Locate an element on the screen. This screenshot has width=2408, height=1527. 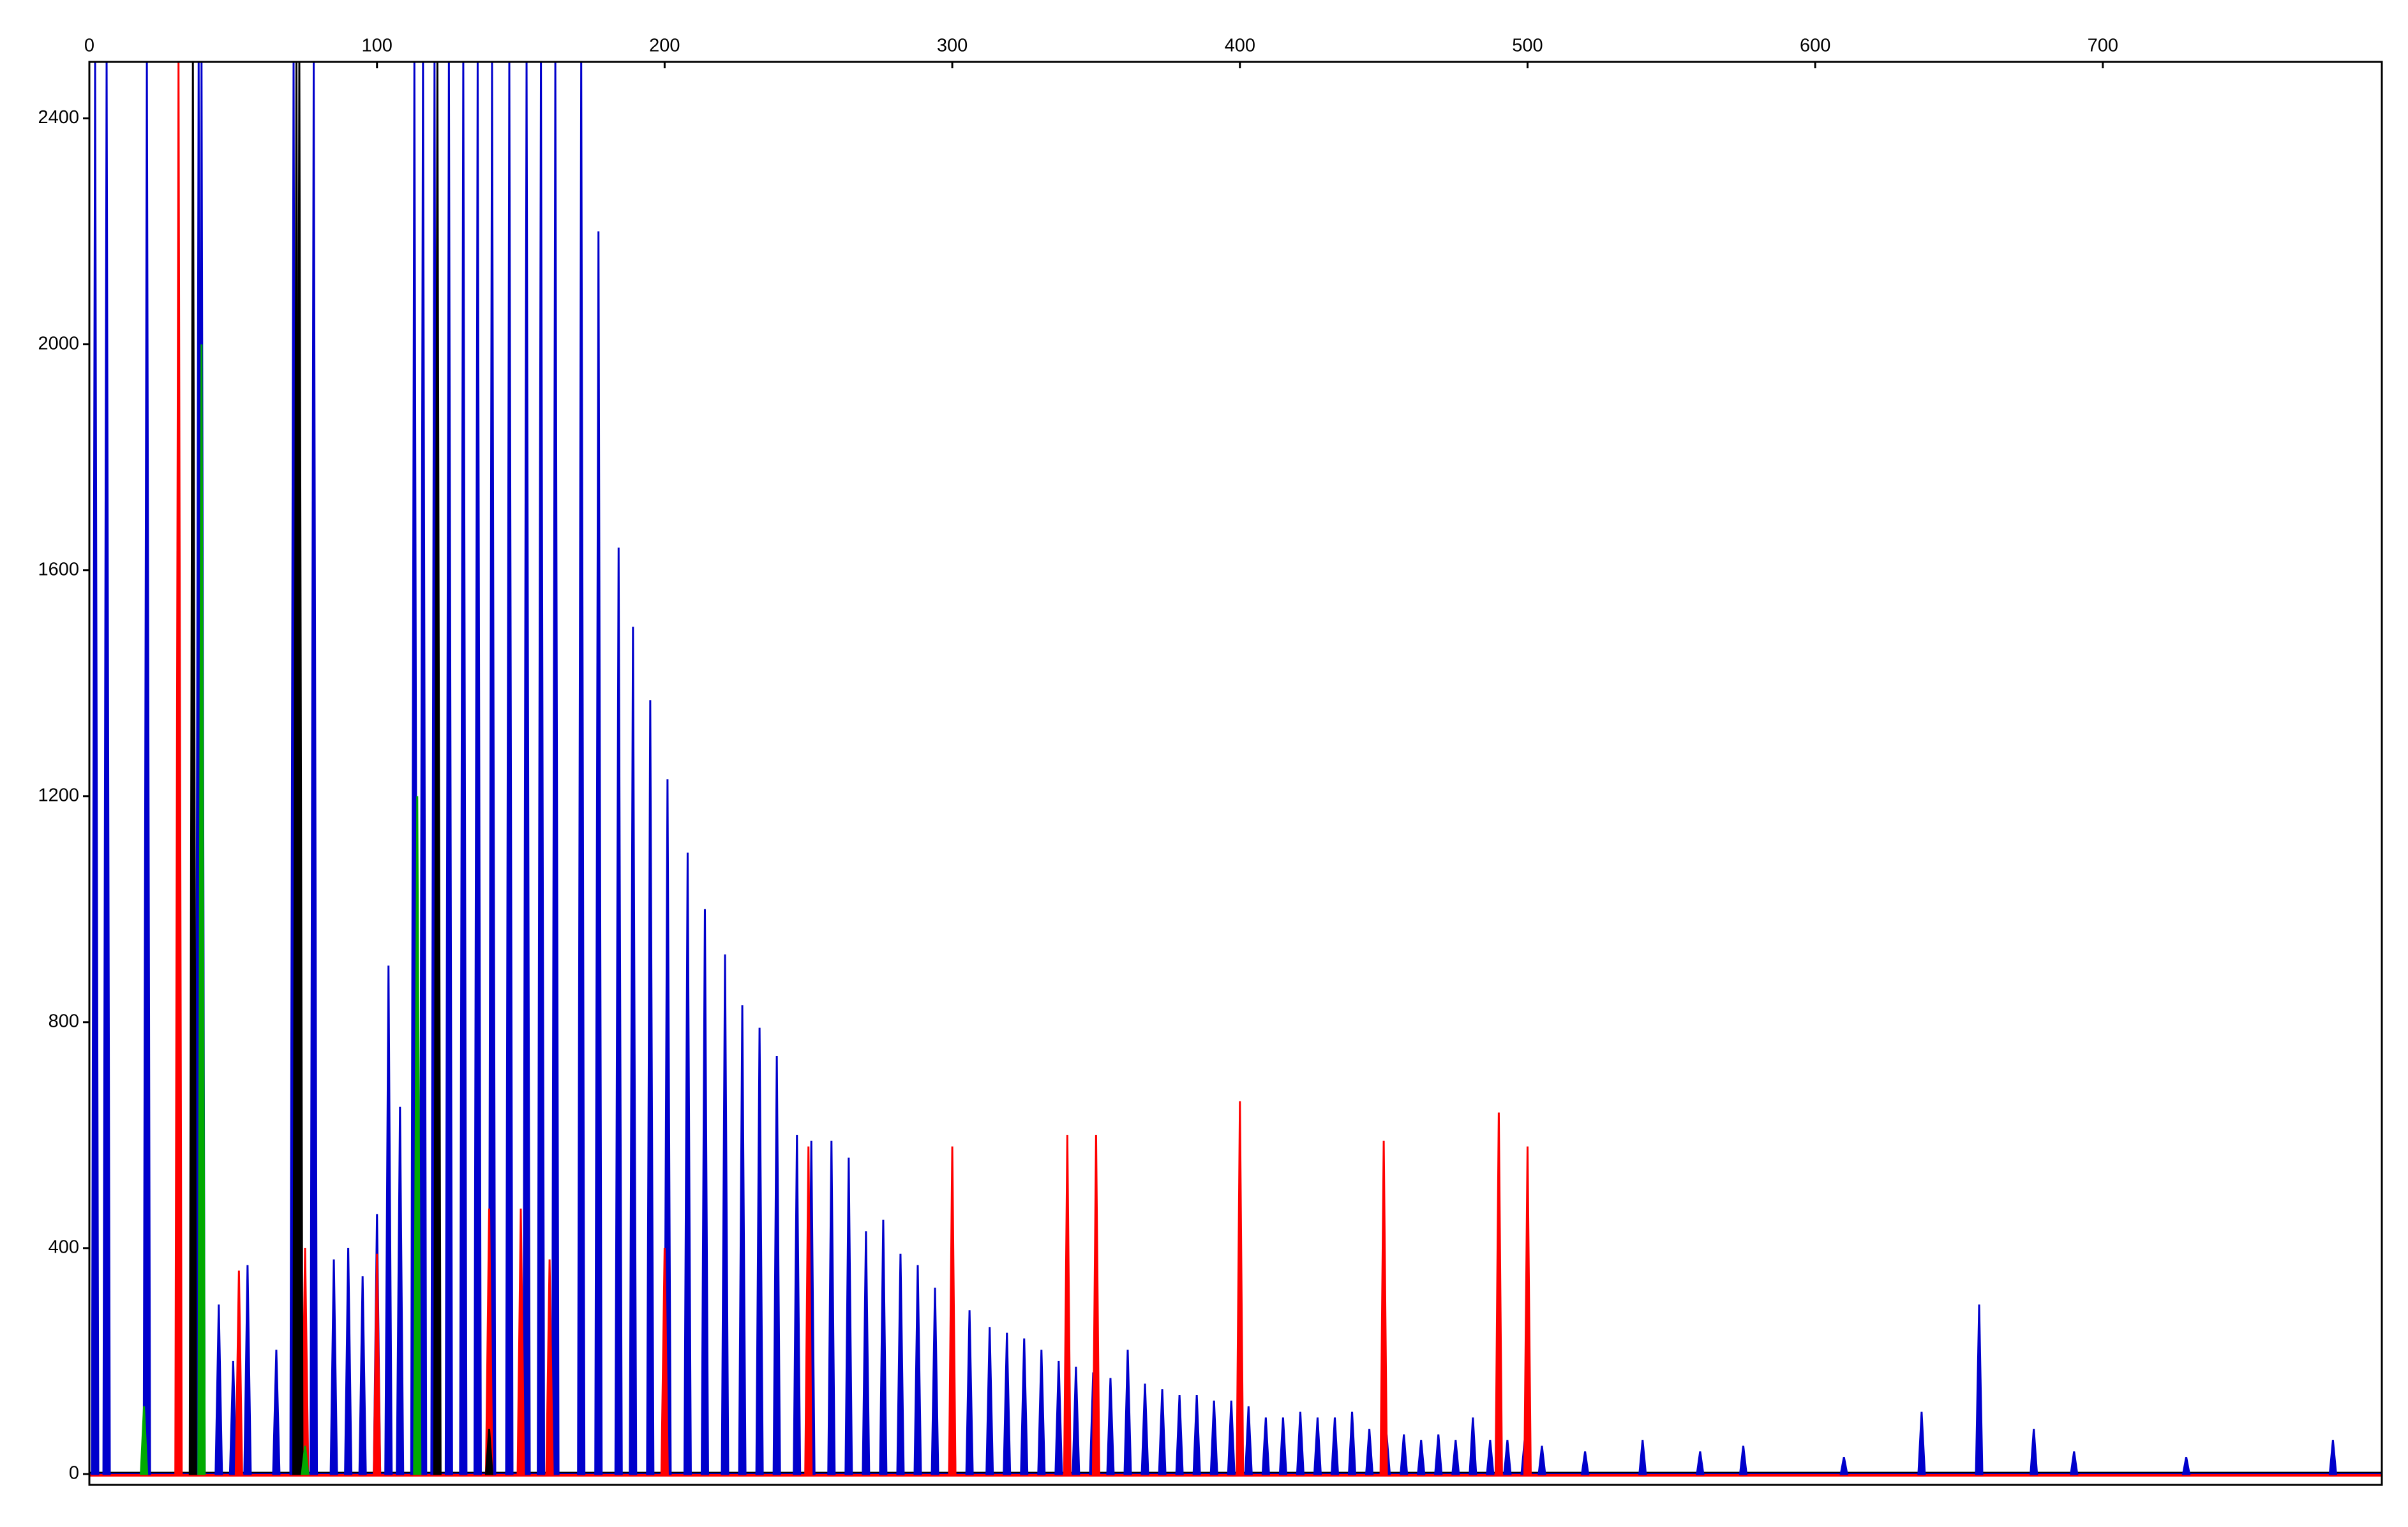
y-tick-label: 400 is located at coordinates (64, 1248).